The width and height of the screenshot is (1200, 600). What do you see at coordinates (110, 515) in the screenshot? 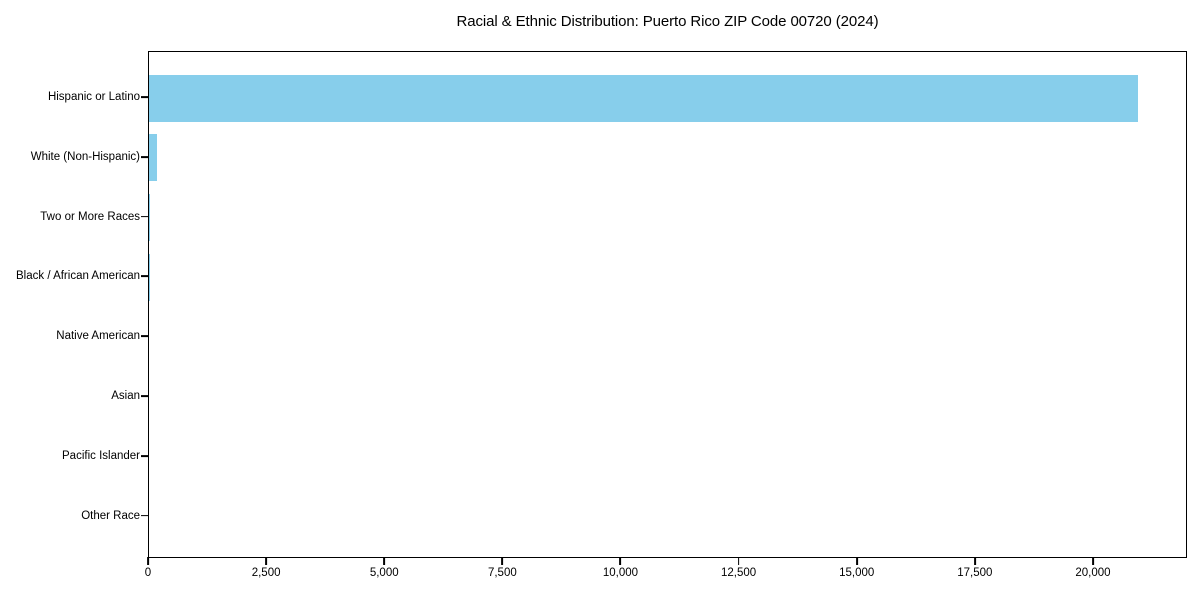
I see `y-axis-label: Other Race` at bounding box center [110, 515].